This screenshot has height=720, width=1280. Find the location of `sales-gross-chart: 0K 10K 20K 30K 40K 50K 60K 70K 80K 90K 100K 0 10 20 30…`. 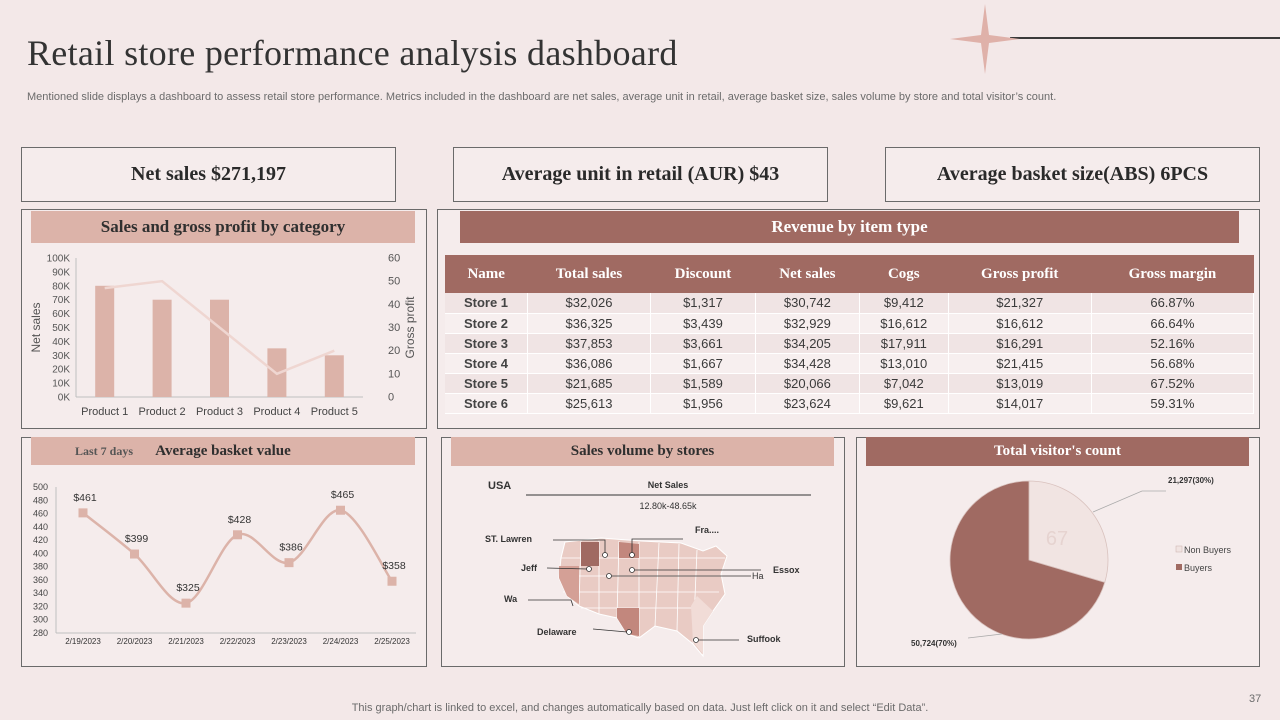

sales-gross-chart: 0K 10K 20K 30K 40K 50K 60K 70K 80K 90K 100K 0 10 20 30… is located at coordinates (224, 336).